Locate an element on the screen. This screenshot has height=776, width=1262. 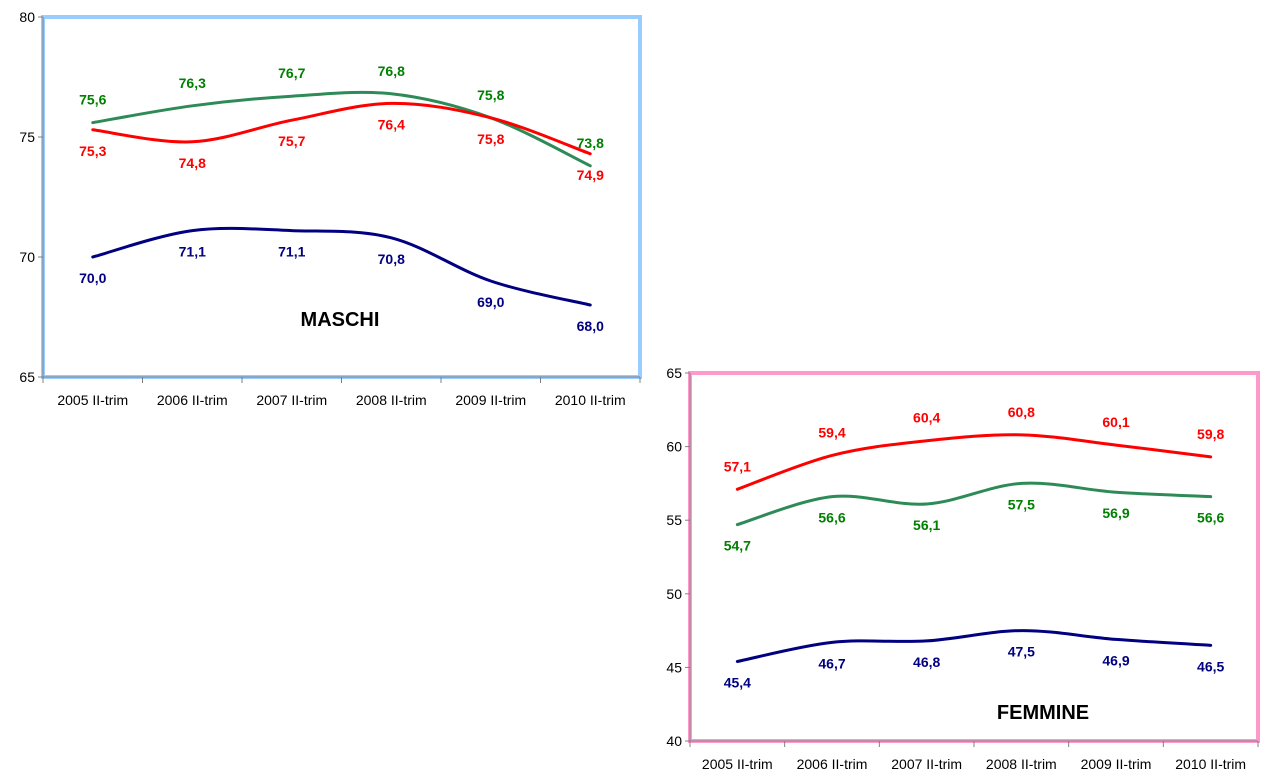
maschi-y-tick-label: 75 is located at coordinates (27, 137).